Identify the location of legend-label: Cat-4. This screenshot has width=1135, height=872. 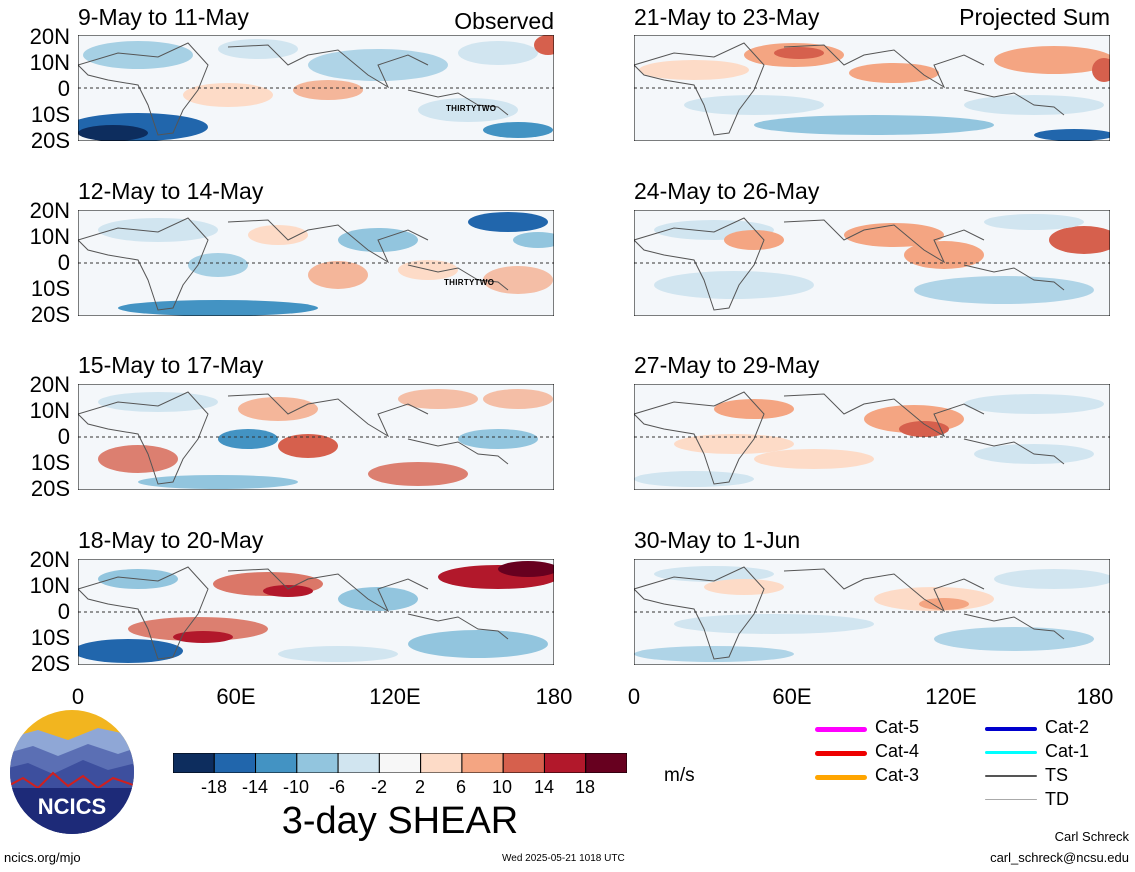
(897, 751).